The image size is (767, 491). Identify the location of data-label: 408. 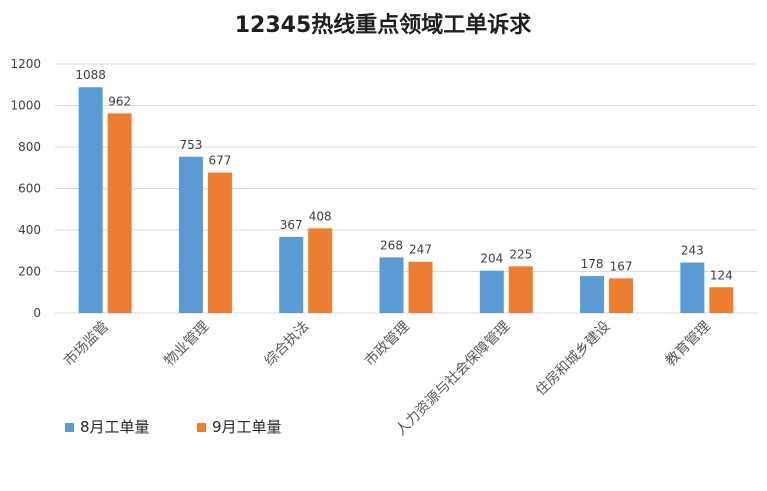
(320, 216).